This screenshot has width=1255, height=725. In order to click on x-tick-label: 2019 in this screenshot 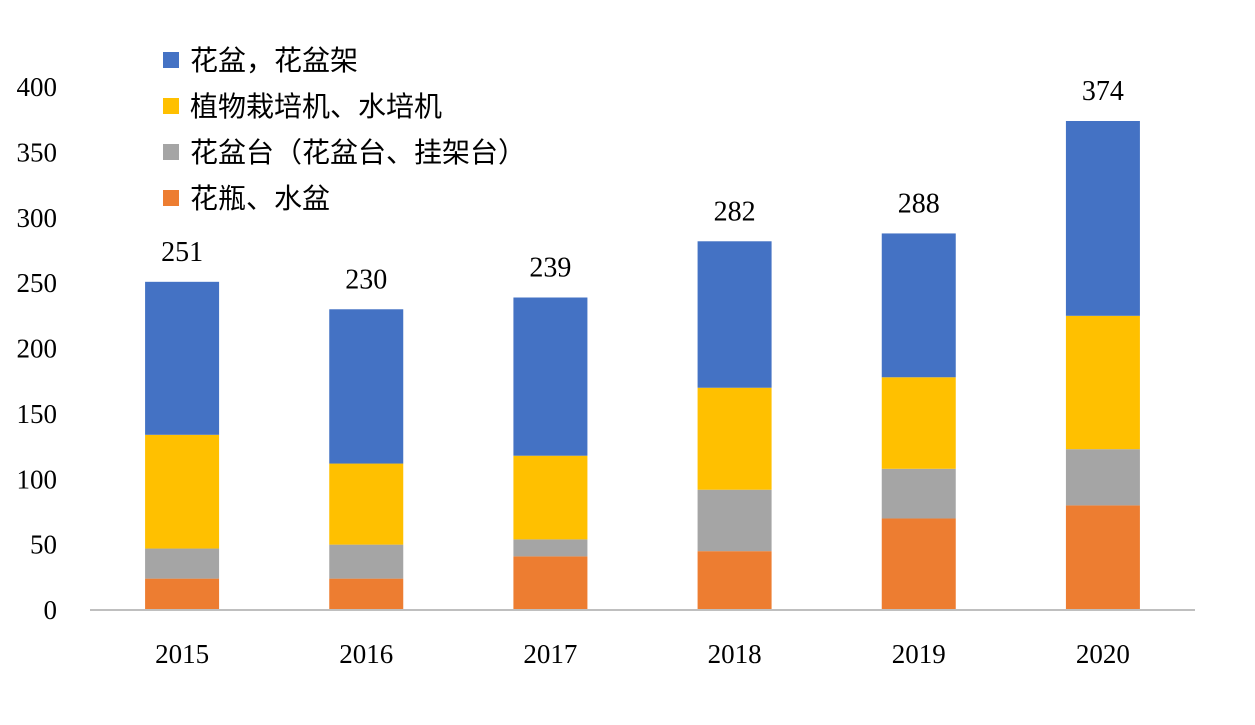, I will do `click(919, 654)`.